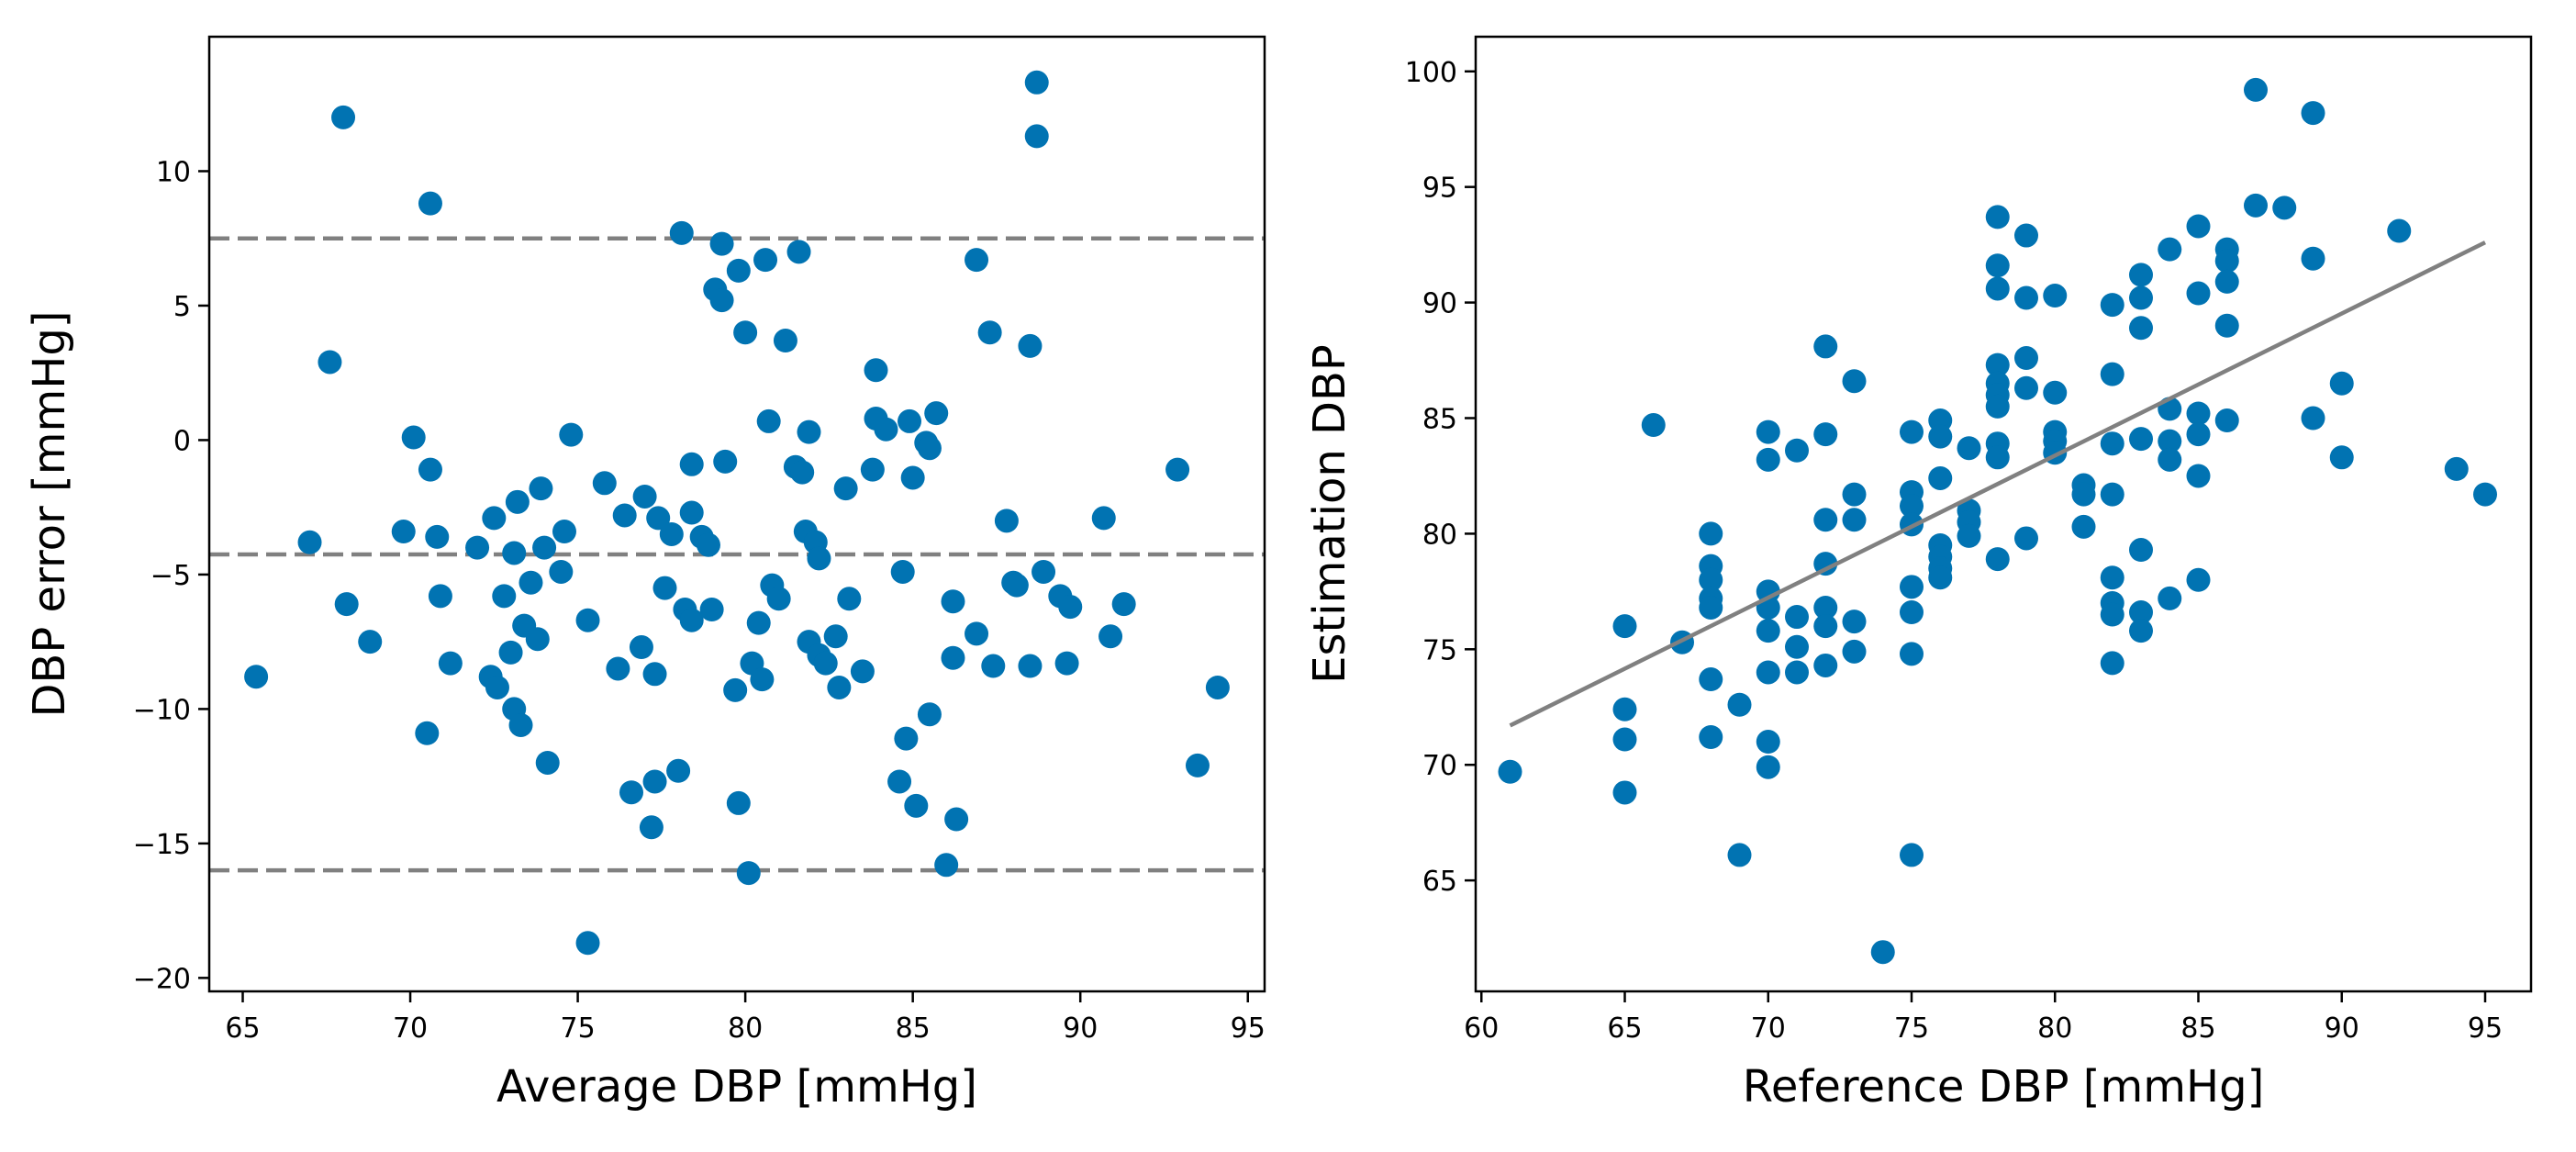 This screenshot has height=1152, width=2576. I want to click on y-tick-label: 65, so click(1439, 882).